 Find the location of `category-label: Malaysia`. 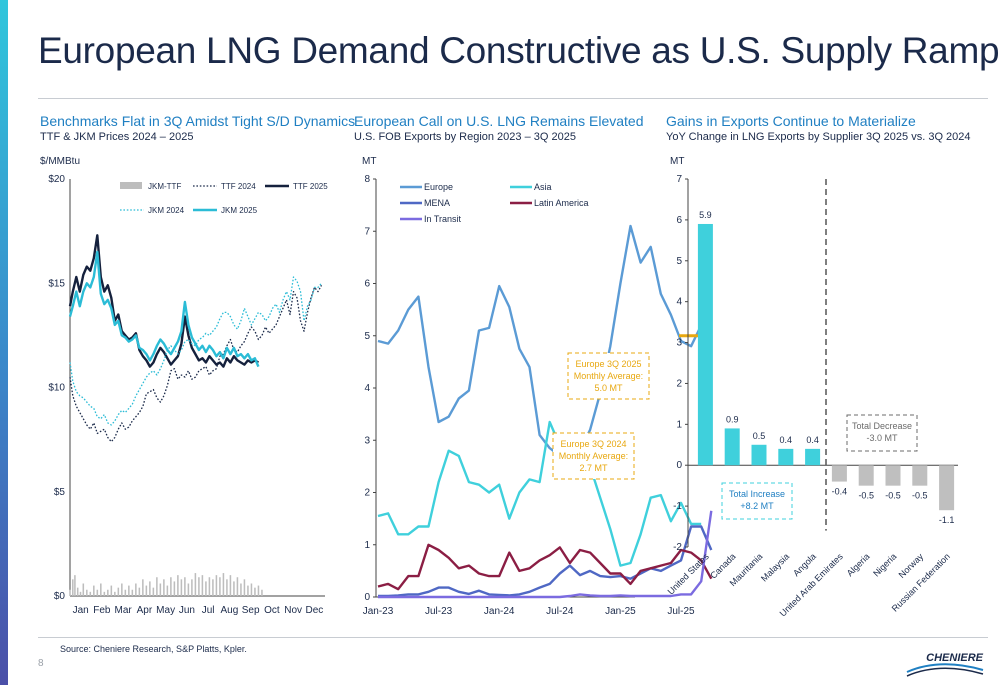

category-label: Malaysia is located at coordinates (775, 567).